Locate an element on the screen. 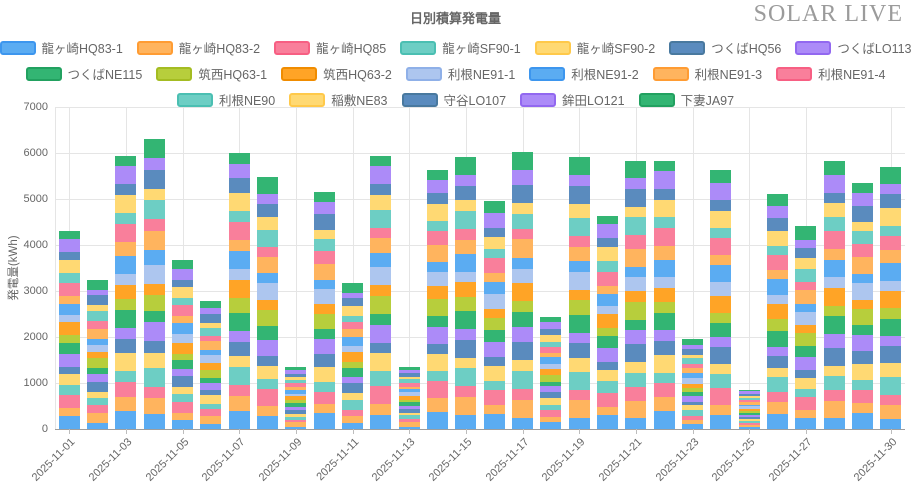  legend-item: 利根NE91-2 is located at coordinates (584, 73).